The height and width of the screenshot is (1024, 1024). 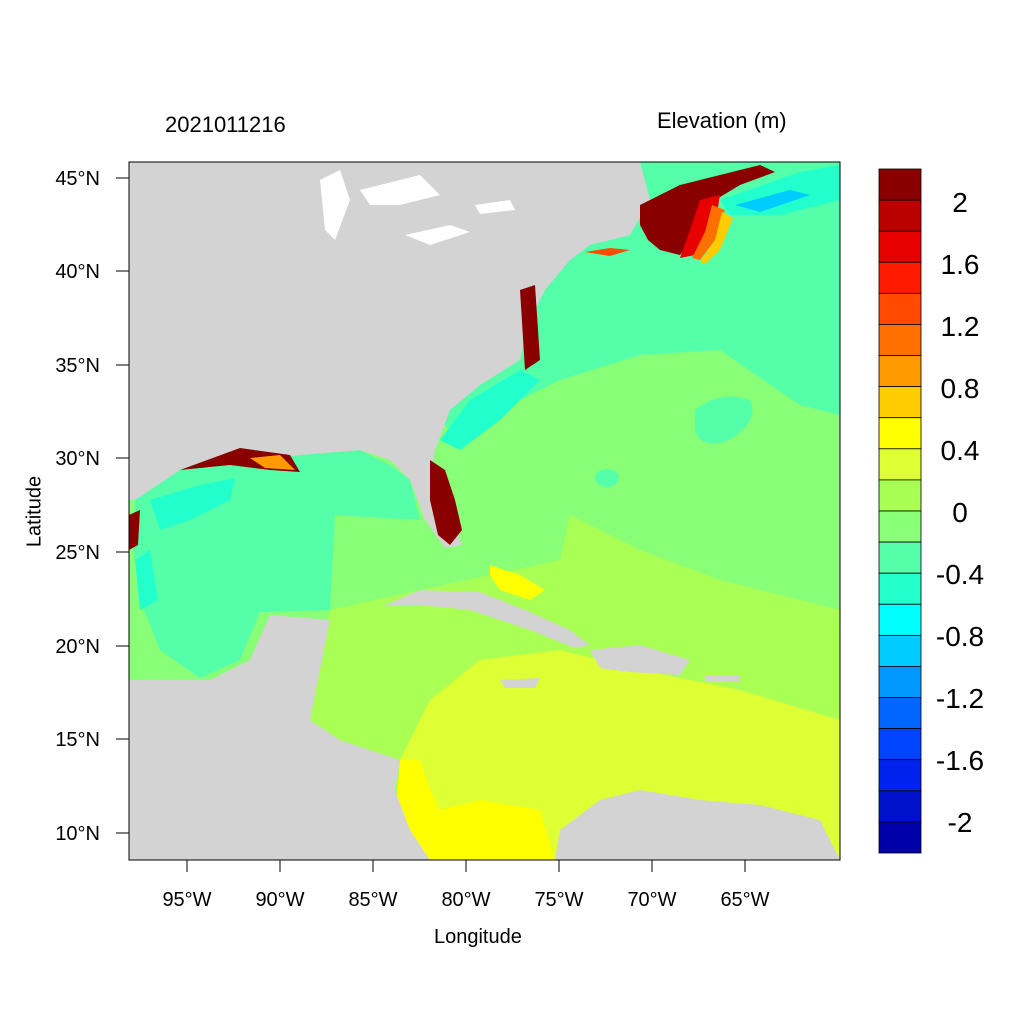 I want to click on lake-michigan, so click(x=335, y=205).